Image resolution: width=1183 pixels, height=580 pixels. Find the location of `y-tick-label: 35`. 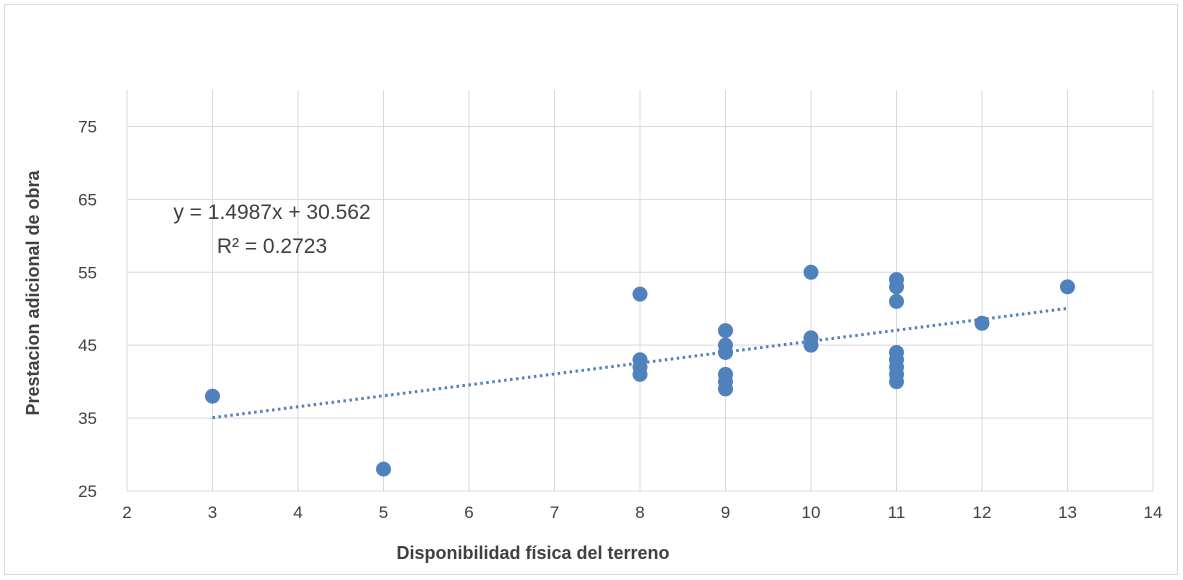

y-tick-label: 35 is located at coordinates (87, 418).